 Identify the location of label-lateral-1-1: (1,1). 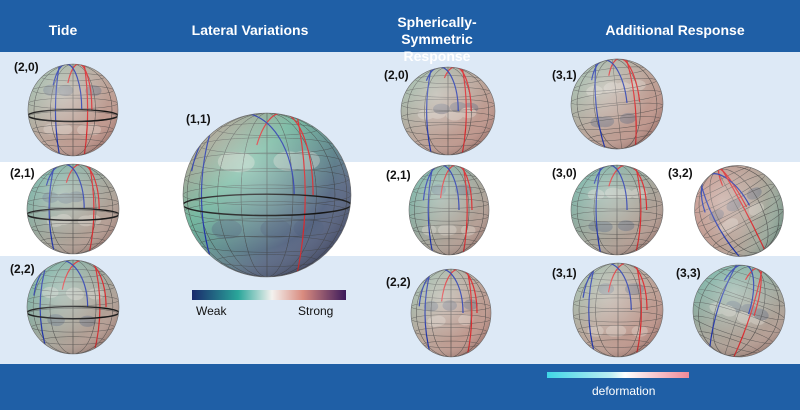
(198, 119).